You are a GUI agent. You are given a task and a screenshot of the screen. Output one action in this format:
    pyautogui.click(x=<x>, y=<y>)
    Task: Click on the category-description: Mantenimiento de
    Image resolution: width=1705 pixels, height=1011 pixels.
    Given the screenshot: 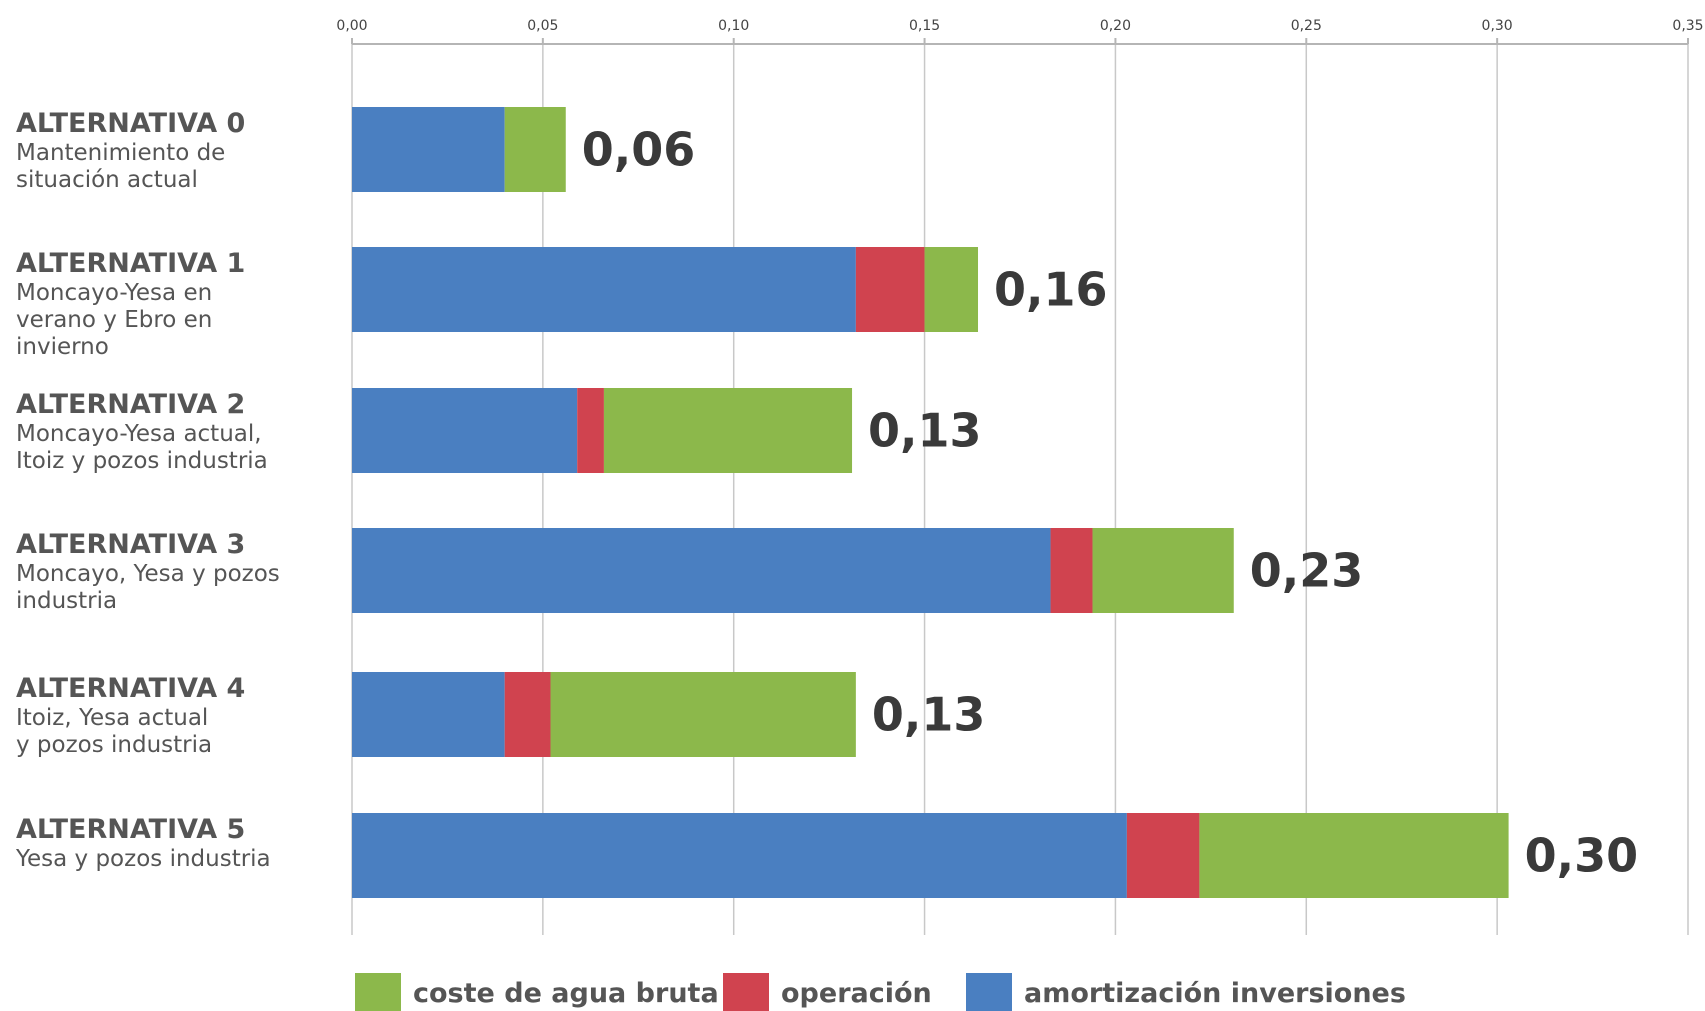 What is the action you would take?
    pyautogui.click(x=120, y=153)
    